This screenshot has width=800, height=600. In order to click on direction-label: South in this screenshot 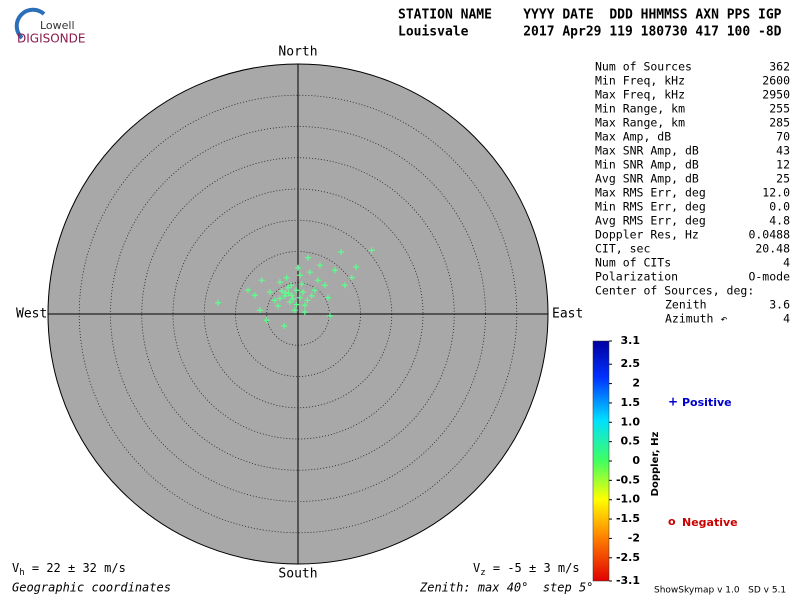, I will do `click(297, 574)`.